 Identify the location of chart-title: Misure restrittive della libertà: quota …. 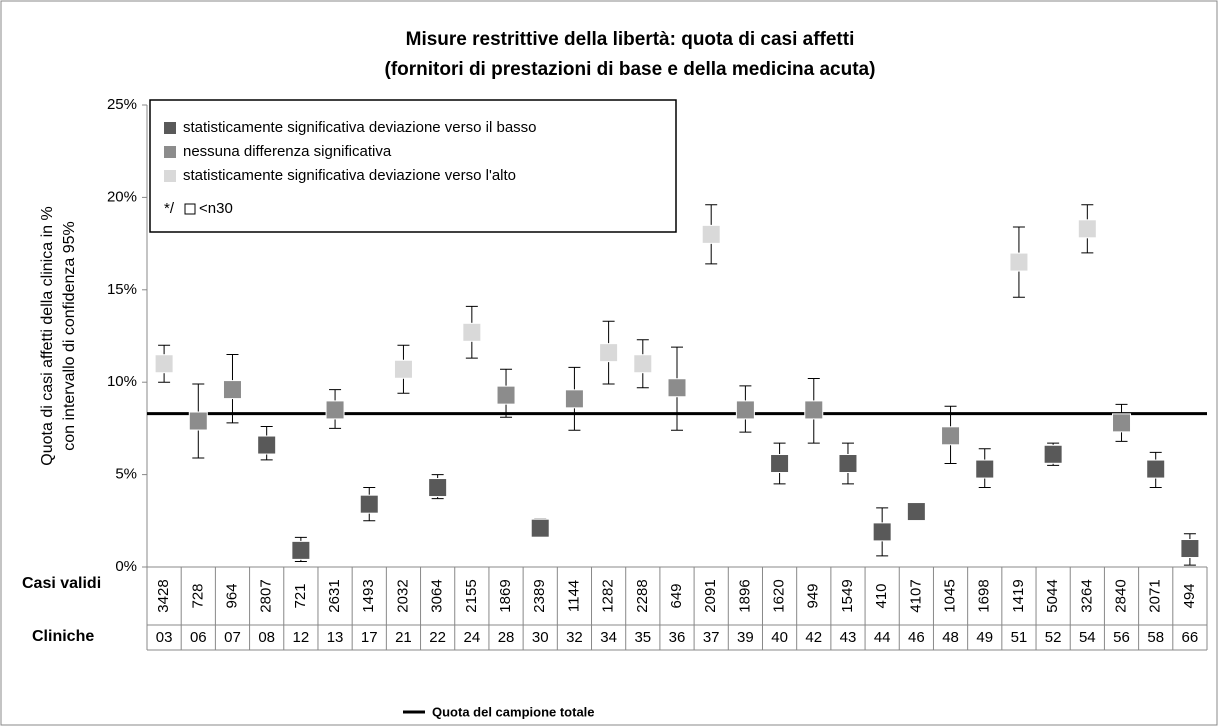
(630, 39).